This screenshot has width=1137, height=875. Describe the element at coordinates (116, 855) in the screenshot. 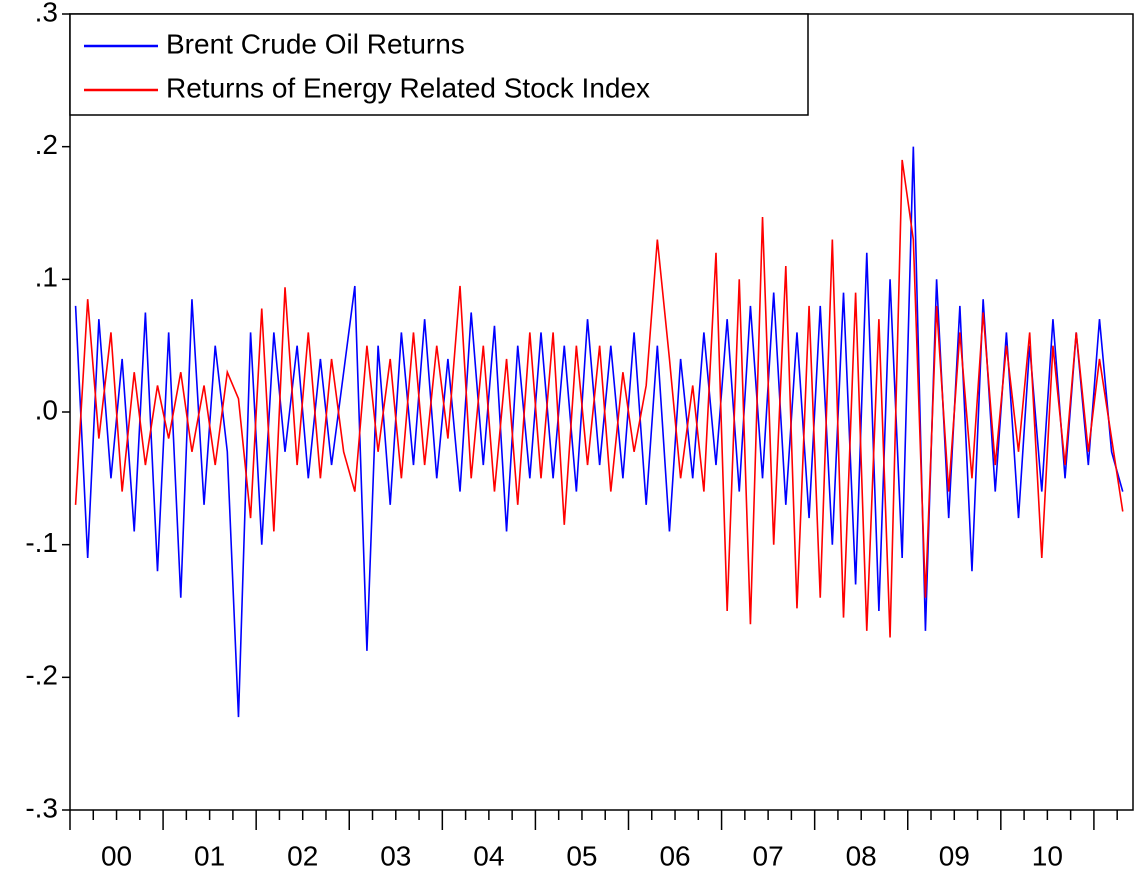

I see `x-tick-label: 00` at that location.